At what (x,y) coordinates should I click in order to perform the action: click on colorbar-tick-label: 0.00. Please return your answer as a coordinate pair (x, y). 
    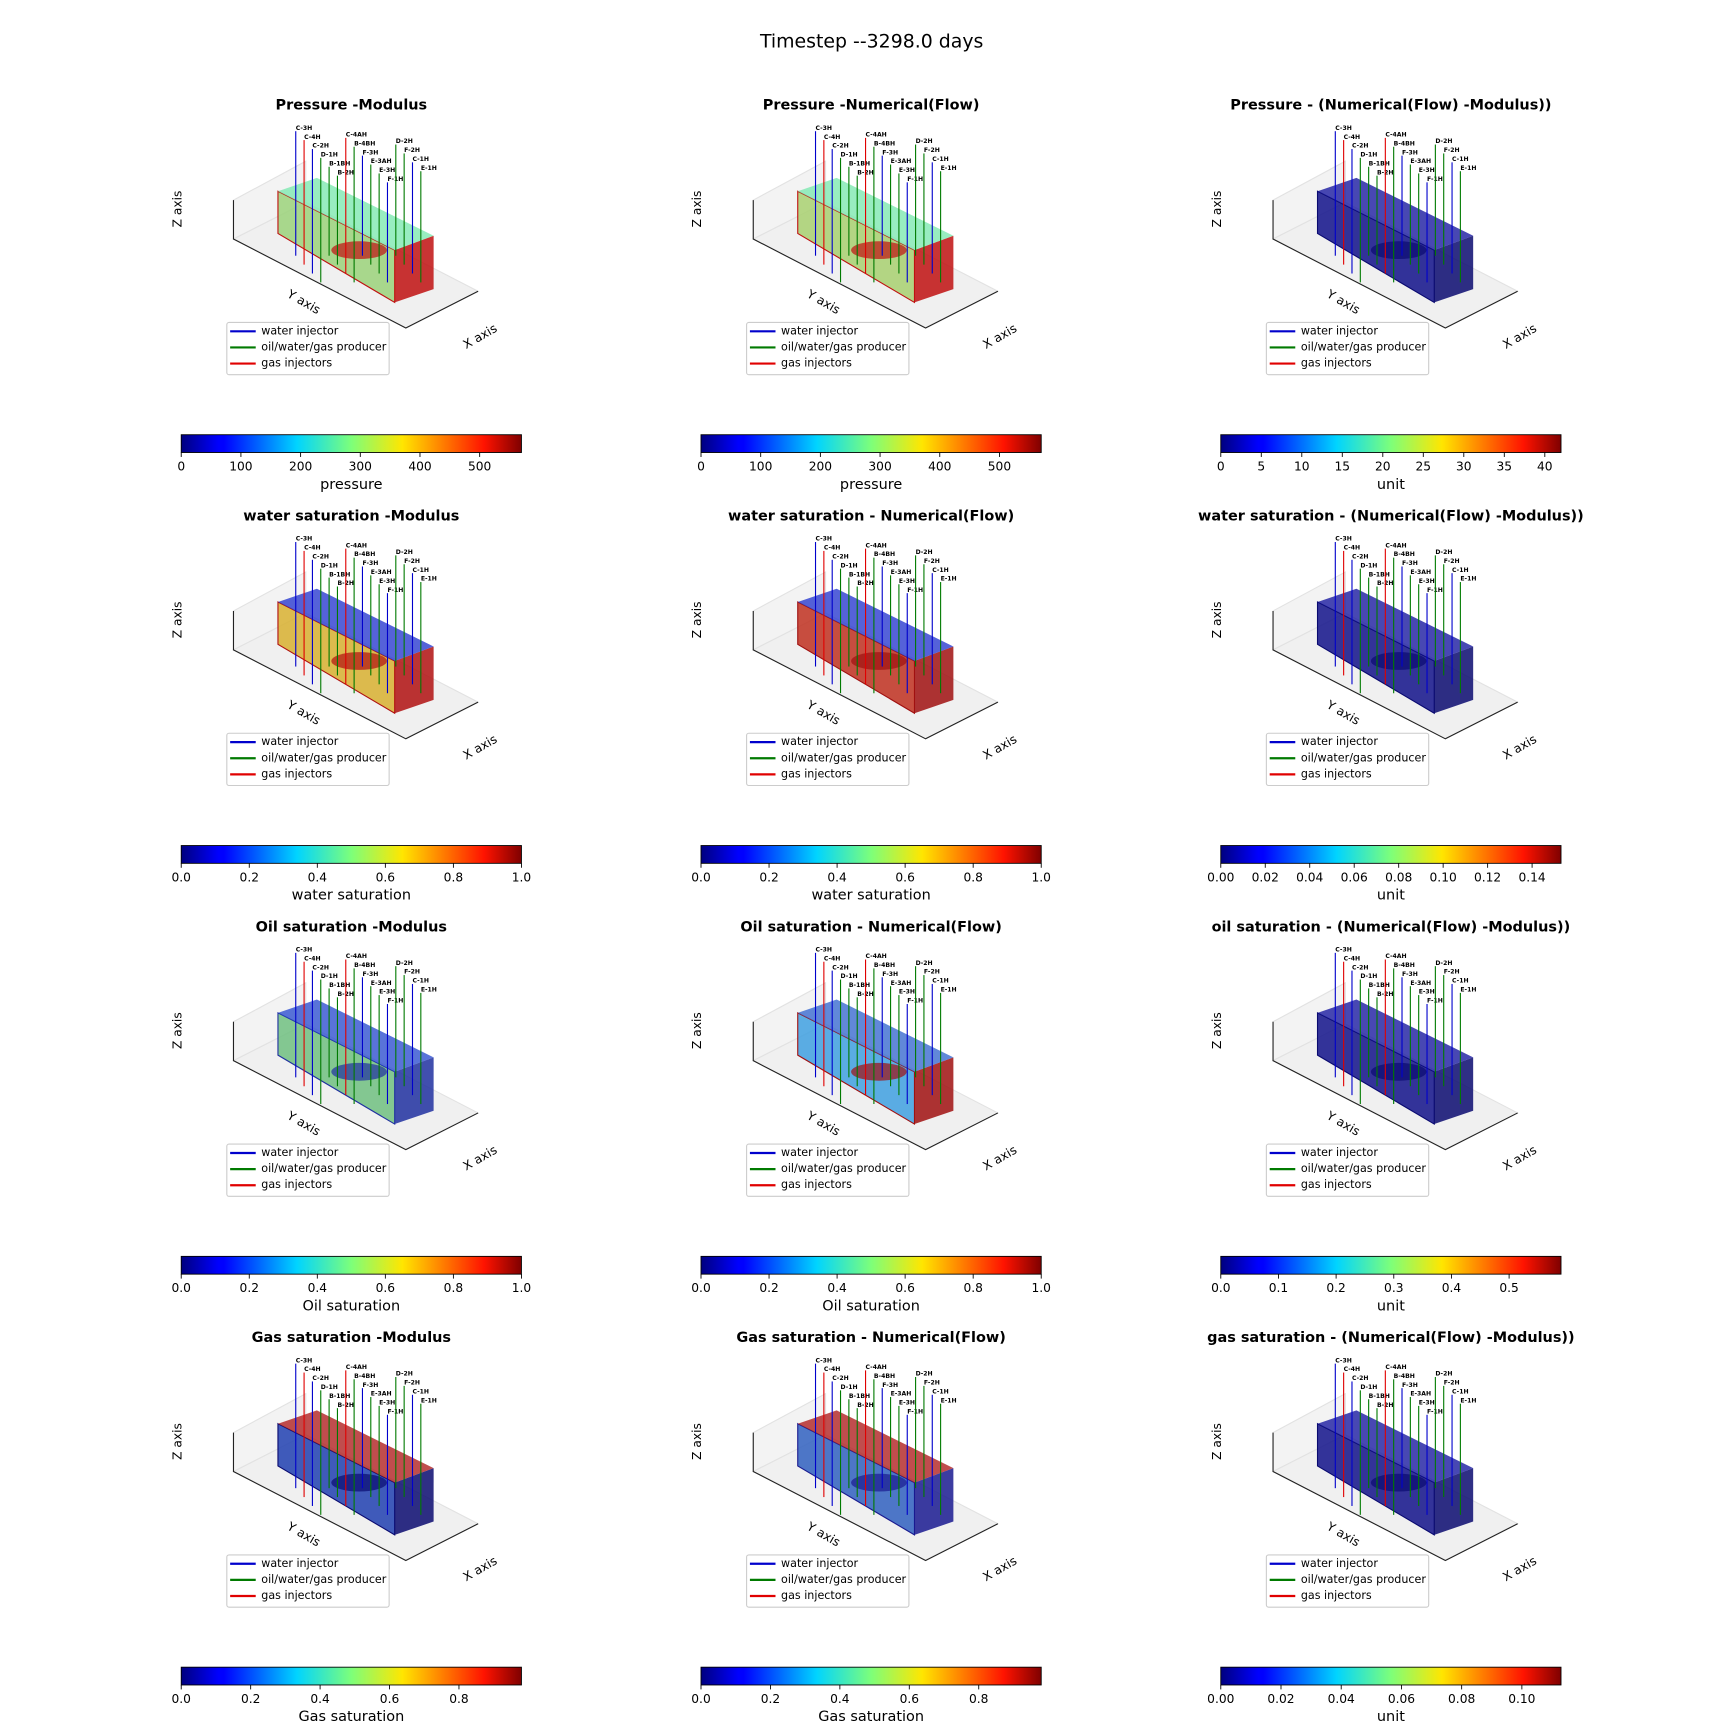
    Looking at the image, I should click on (1220, 1699).